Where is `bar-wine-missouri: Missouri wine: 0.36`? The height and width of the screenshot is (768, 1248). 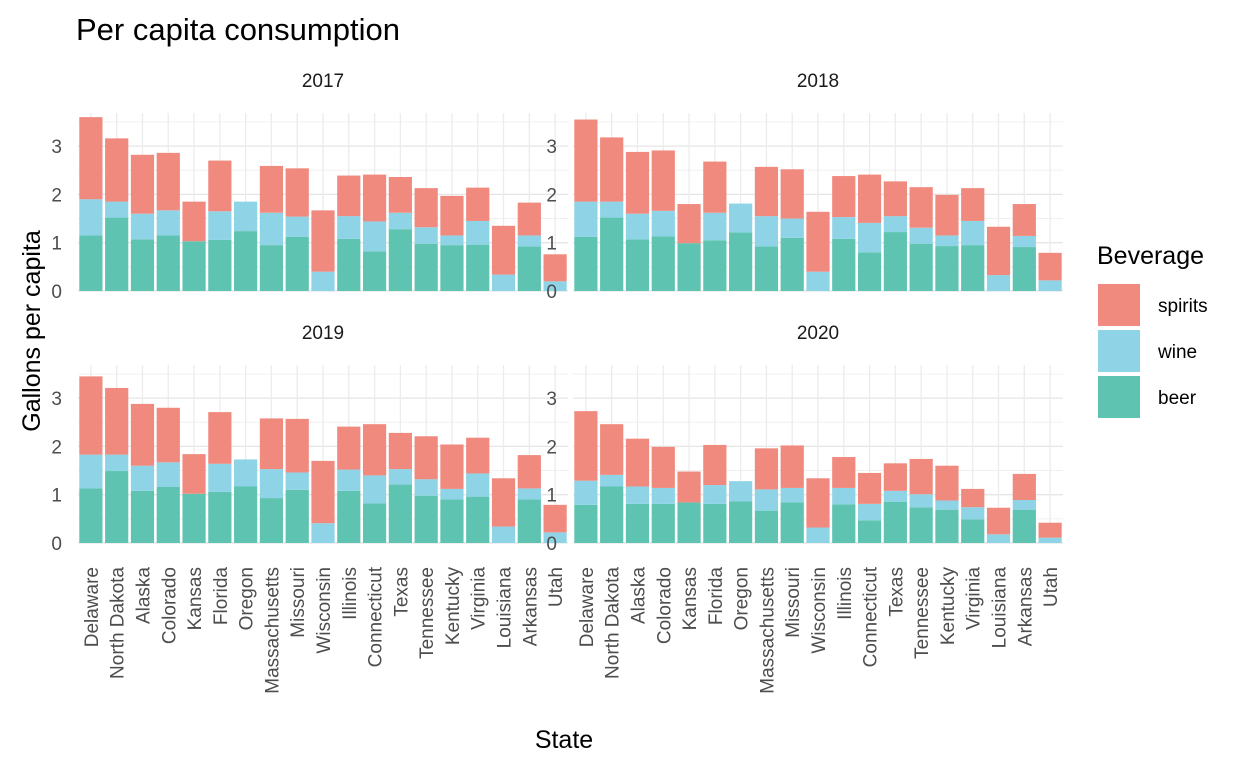
bar-wine-missouri: Missouri wine: 0.36 is located at coordinates (297, 481).